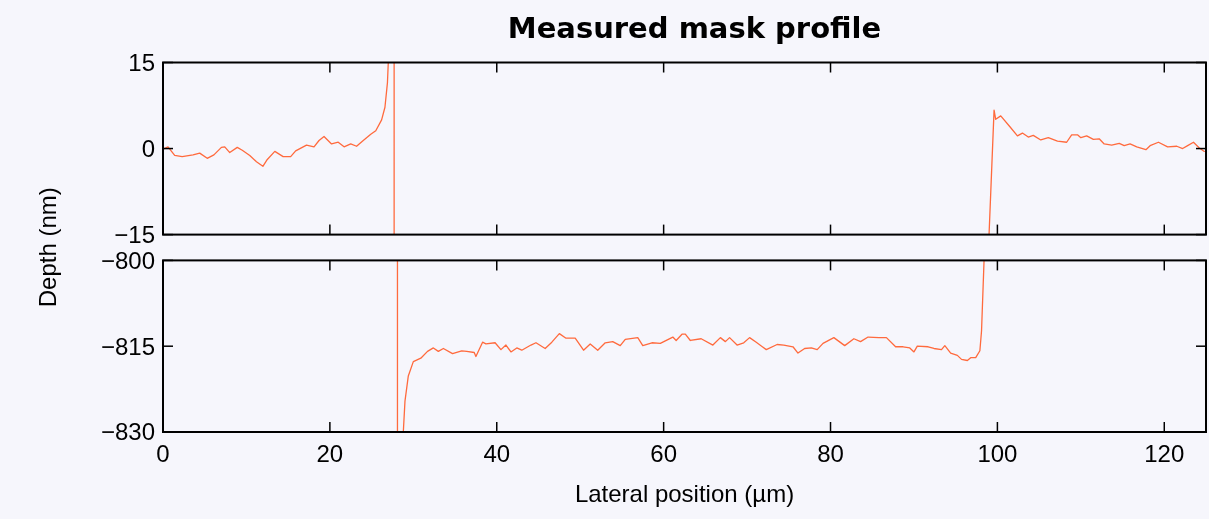 The image size is (1209, 519). What do you see at coordinates (830, 453) in the screenshot?
I see `x-tick-label: 80` at bounding box center [830, 453].